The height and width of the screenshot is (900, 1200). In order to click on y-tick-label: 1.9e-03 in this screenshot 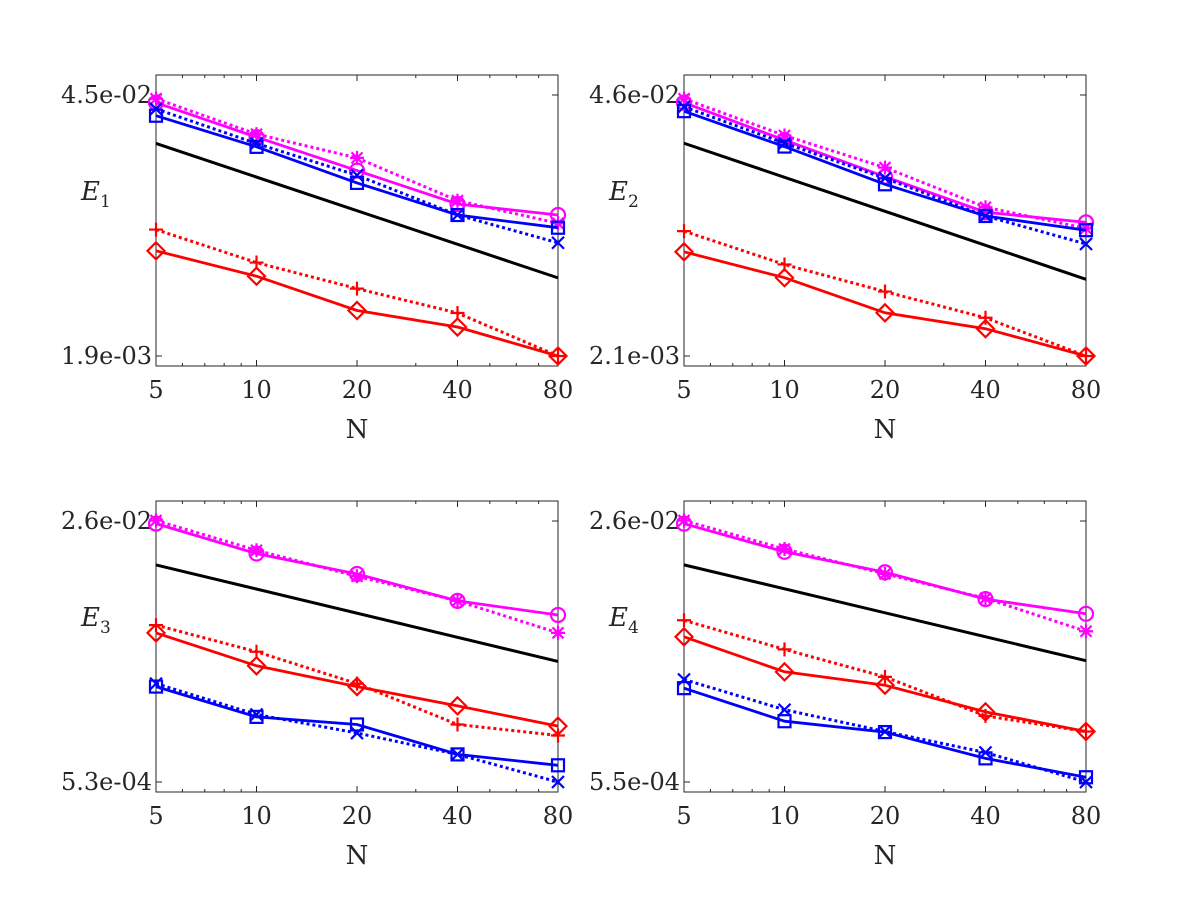, I will do `click(106, 356)`.